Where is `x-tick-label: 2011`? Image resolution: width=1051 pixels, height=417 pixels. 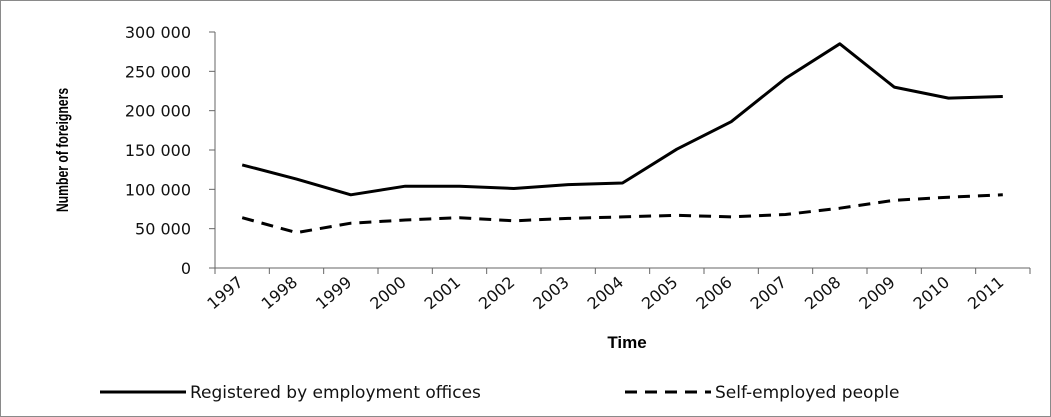 x-tick-label: 2011 is located at coordinates (985, 293).